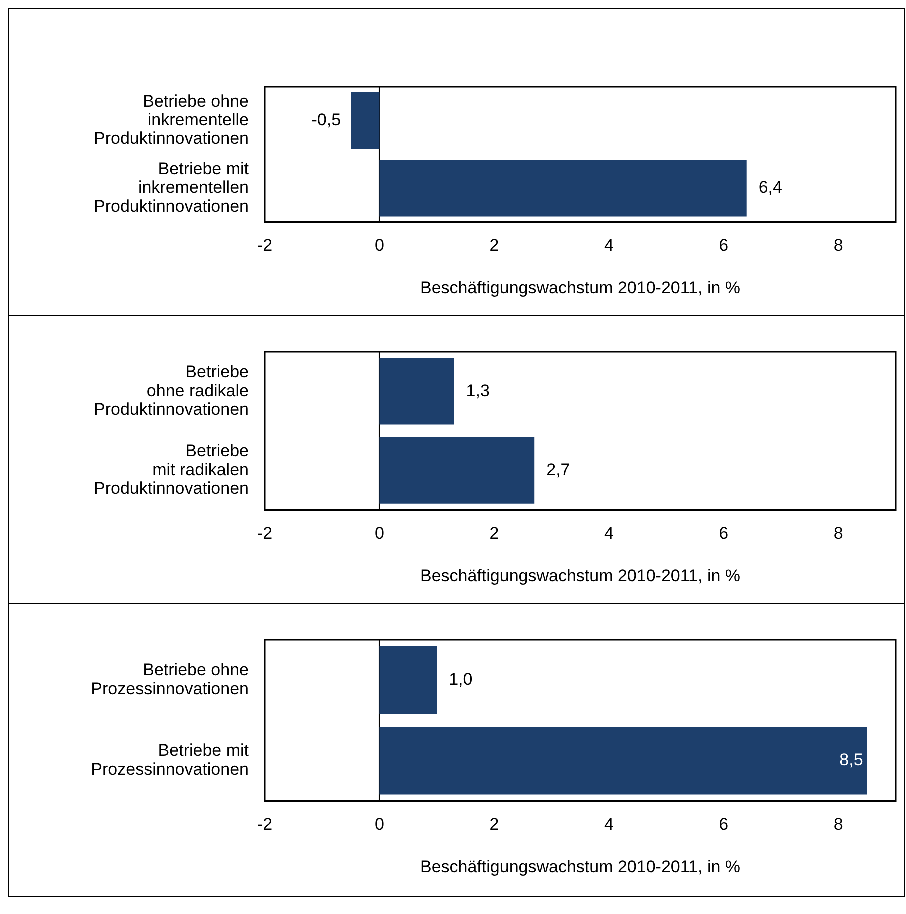 This screenshot has height=914, width=906. What do you see at coordinates (171, 470) in the screenshot?
I see `y-tick-label: Betriebe mit radikalen Produktinnovationen` at bounding box center [171, 470].